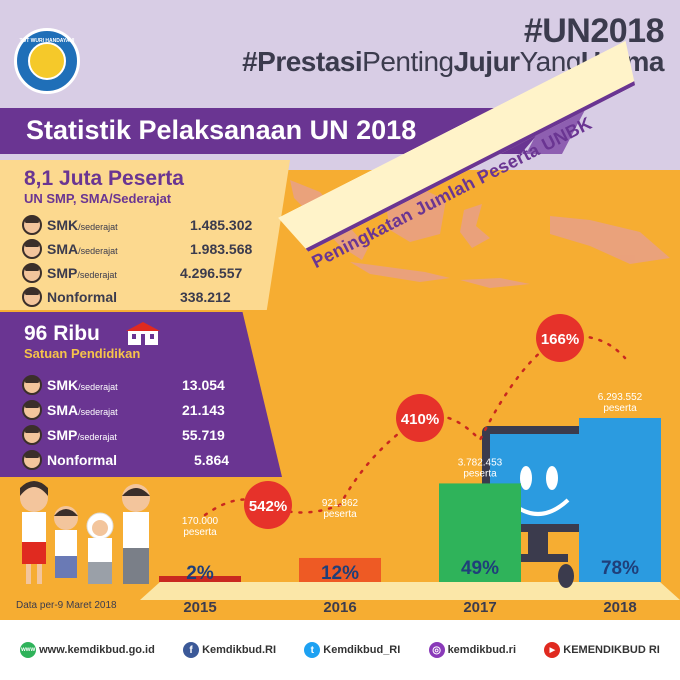  Describe the element at coordinates (143, 333) in the screenshot. I see `school-building-icon` at that location.